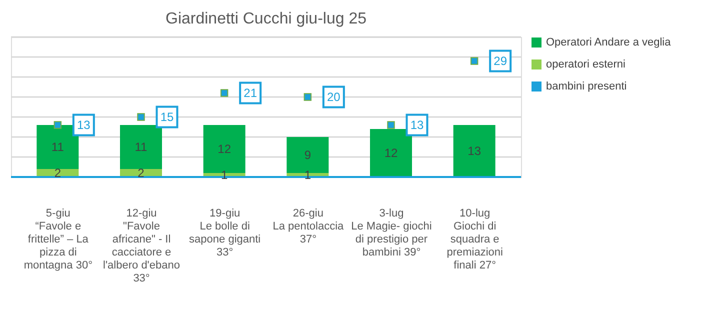 The image size is (720, 335). Describe the element at coordinates (266, 19) in the screenshot. I see `chart-title: Giardinetti Cucchi giu-lug 25` at that location.